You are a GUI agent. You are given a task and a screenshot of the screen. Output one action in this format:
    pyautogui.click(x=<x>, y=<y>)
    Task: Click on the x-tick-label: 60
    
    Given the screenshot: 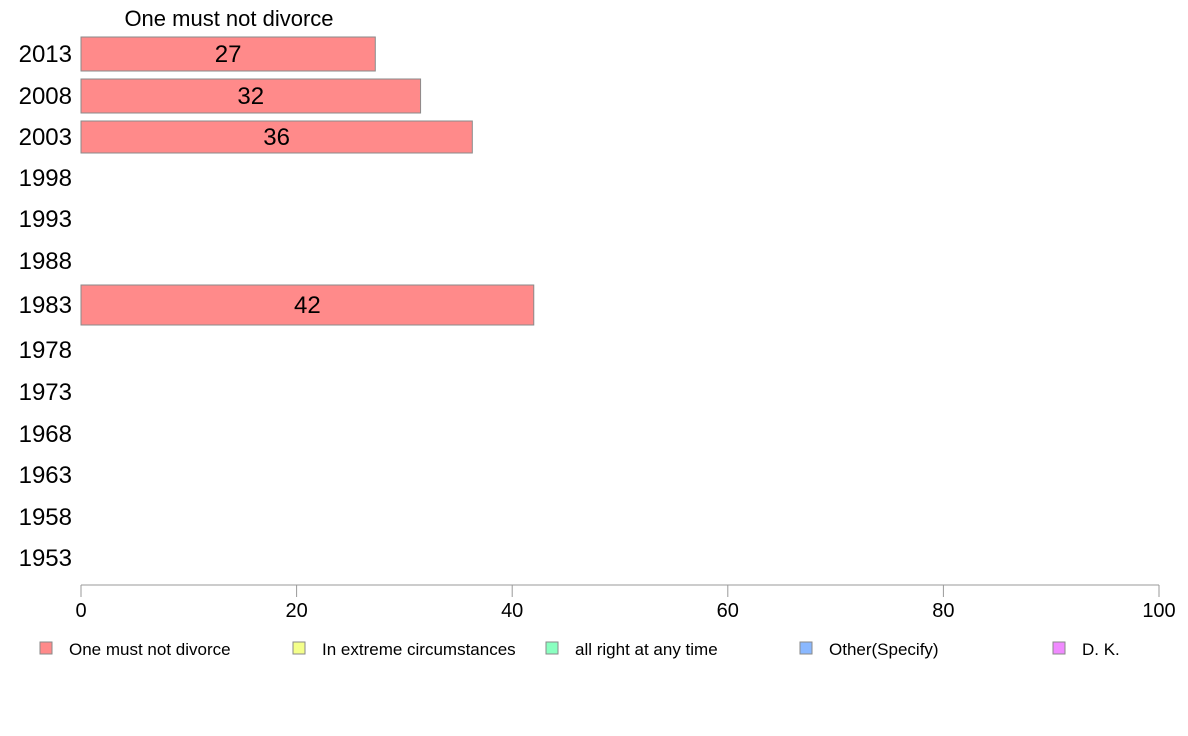 What is the action you would take?
    pyautogui.click(x=728, y=611)
    